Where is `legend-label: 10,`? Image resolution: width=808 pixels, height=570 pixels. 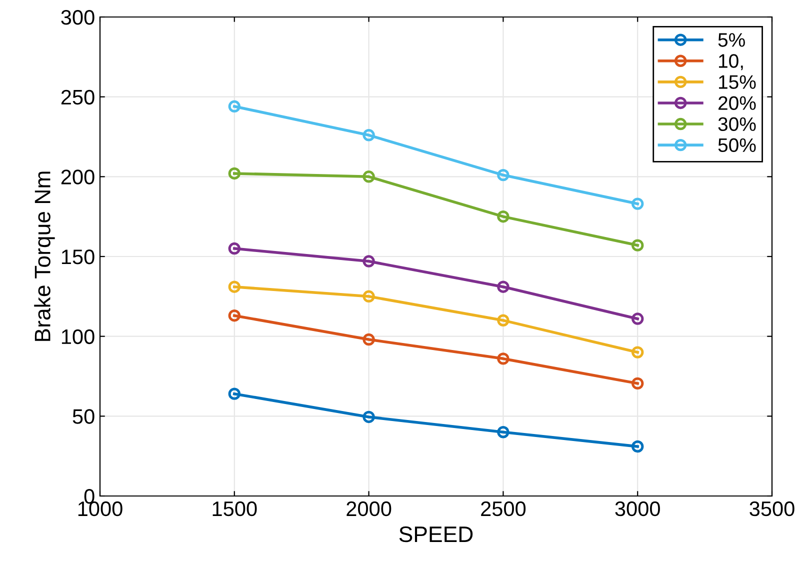 legend-label: 10, is located at coordinates (731, 62).